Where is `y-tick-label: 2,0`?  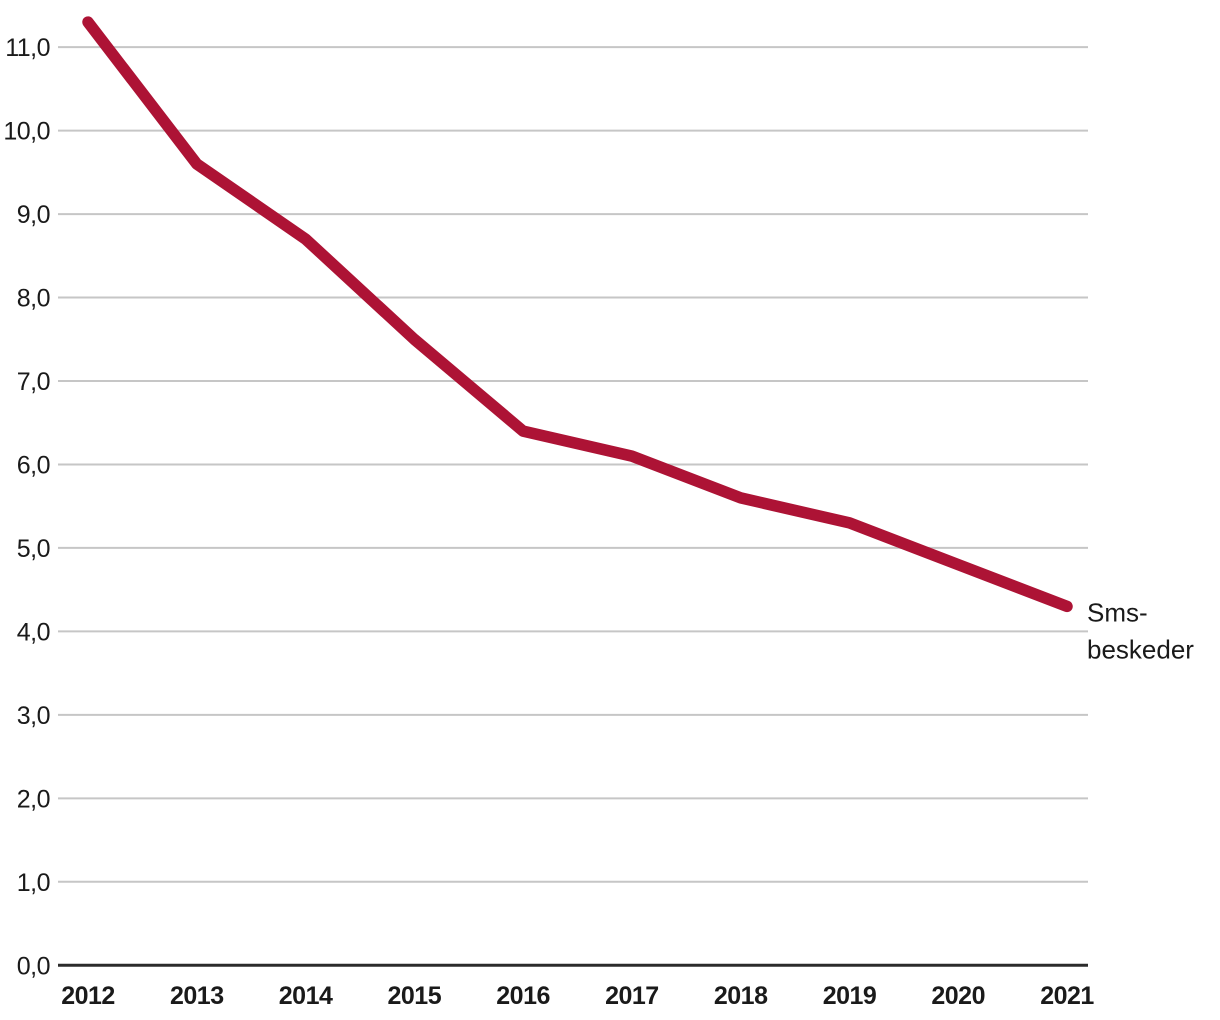
y-tick-label: 2,0 is located at coordinates (33, 799).